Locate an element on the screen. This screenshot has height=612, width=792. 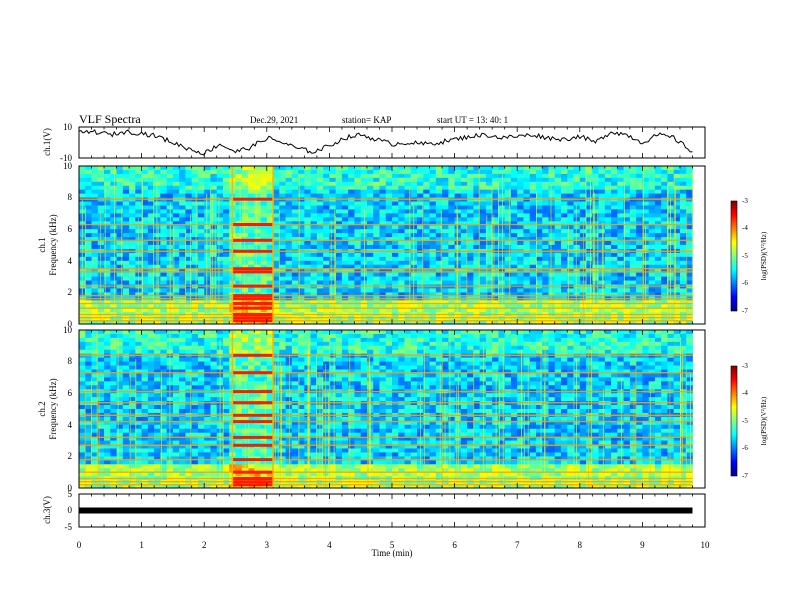
ch1-ytick-2: 2 is located at coordinates (70, 292).